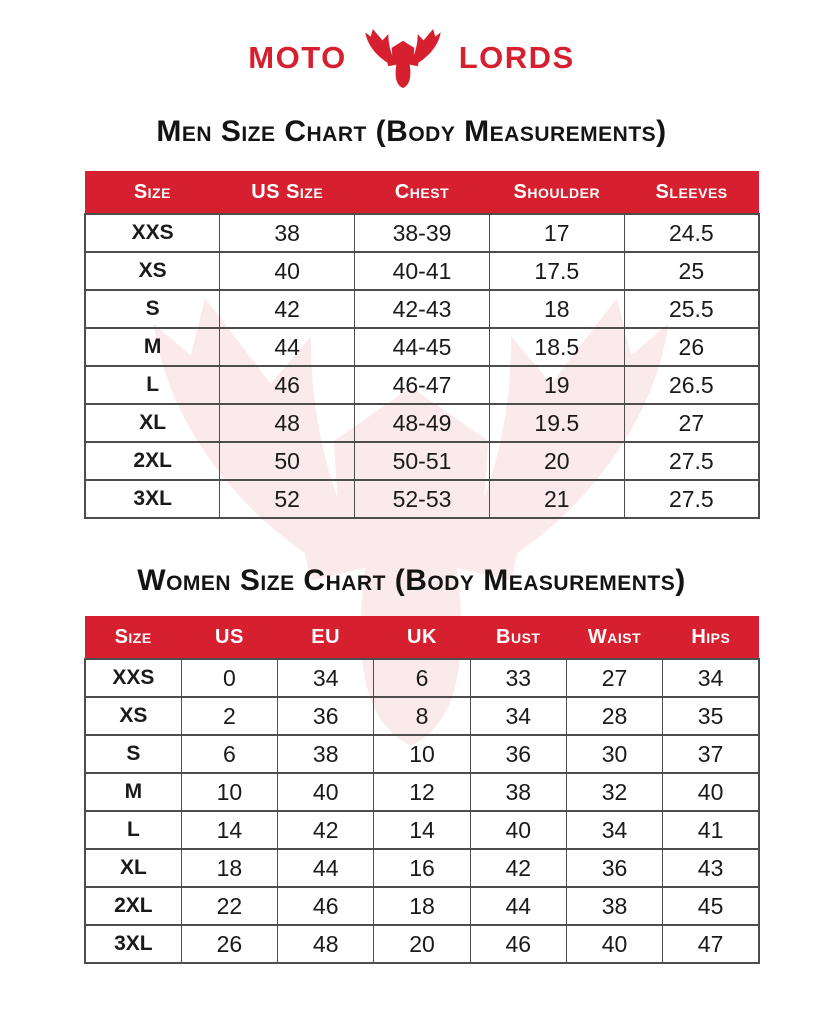  Describe the element at coordinates (691, 309) in the screenshot. I see `measurement-value-cell: 25.5` at that location.